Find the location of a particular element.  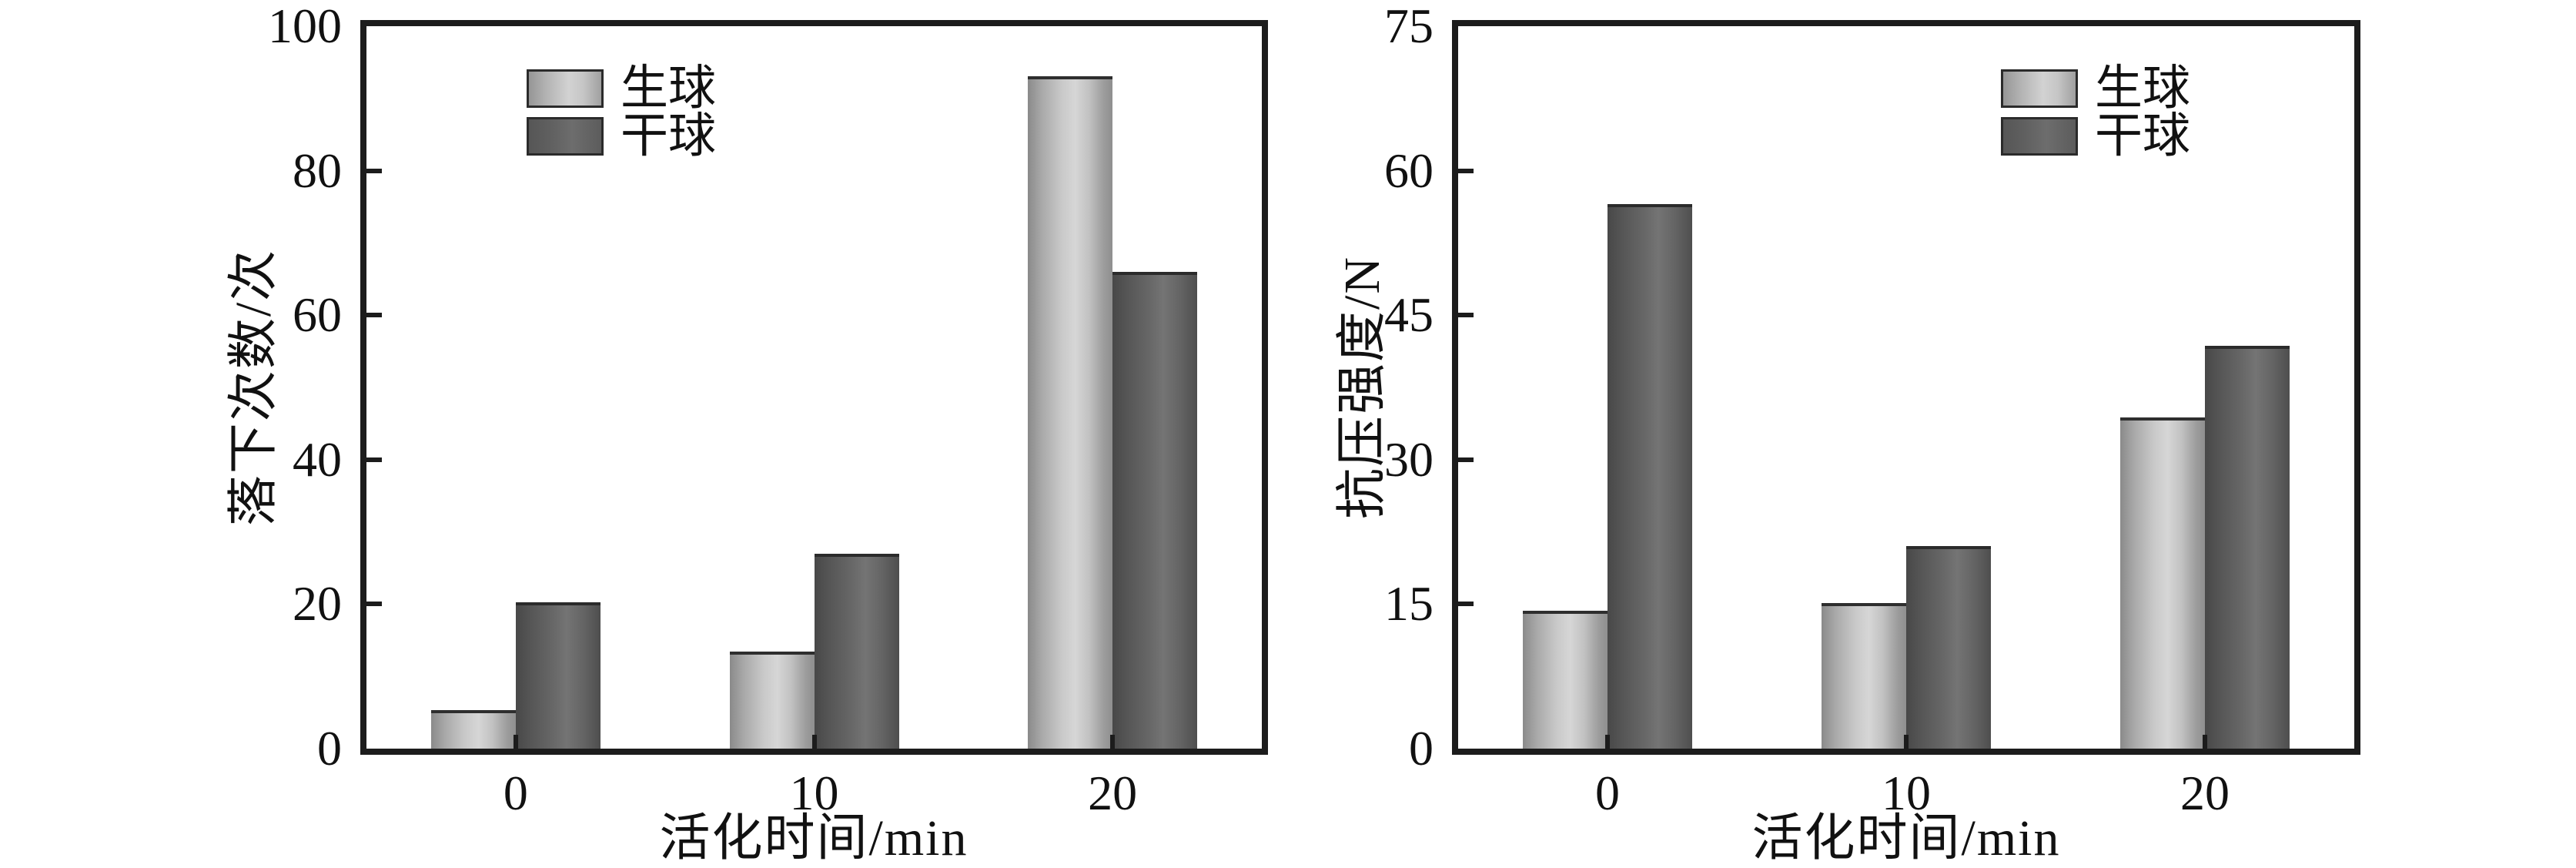

y-tick-label: 20 is located at coordinates (318, 604).